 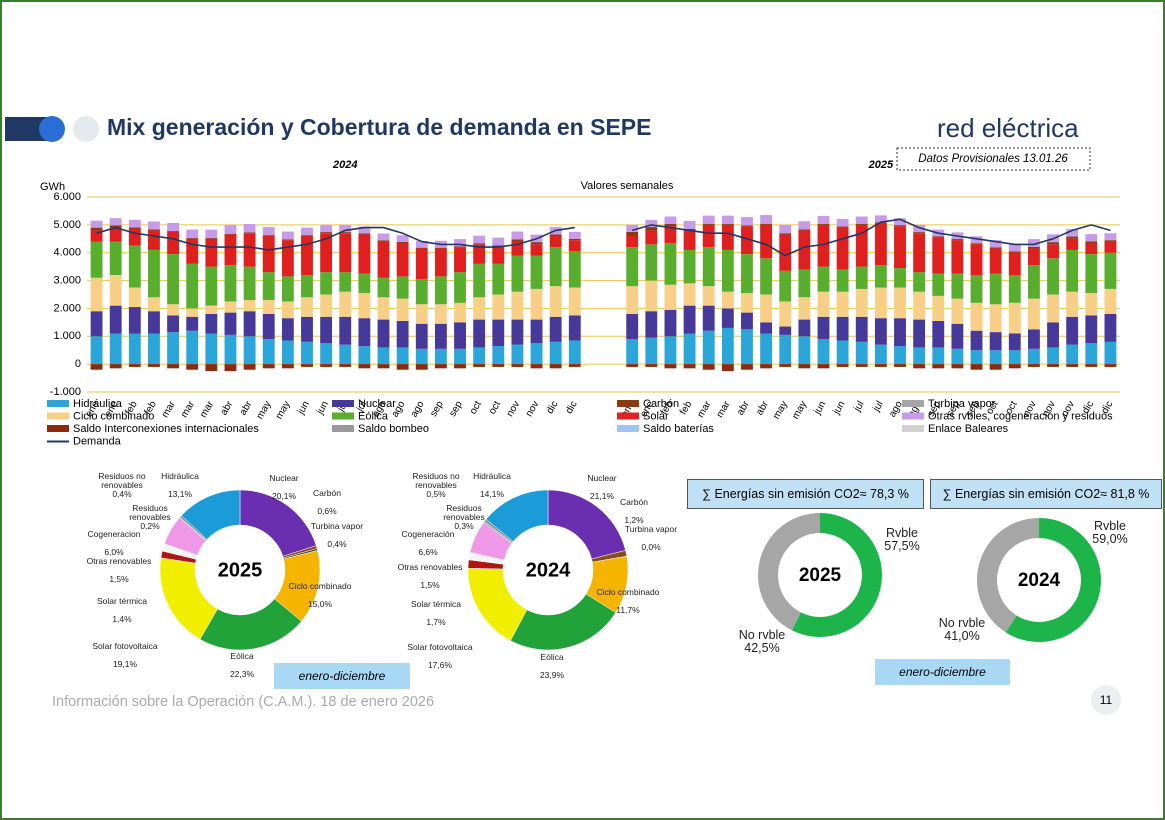 I want to click on slice-value: 0,0%, so click(x=651, y=547).